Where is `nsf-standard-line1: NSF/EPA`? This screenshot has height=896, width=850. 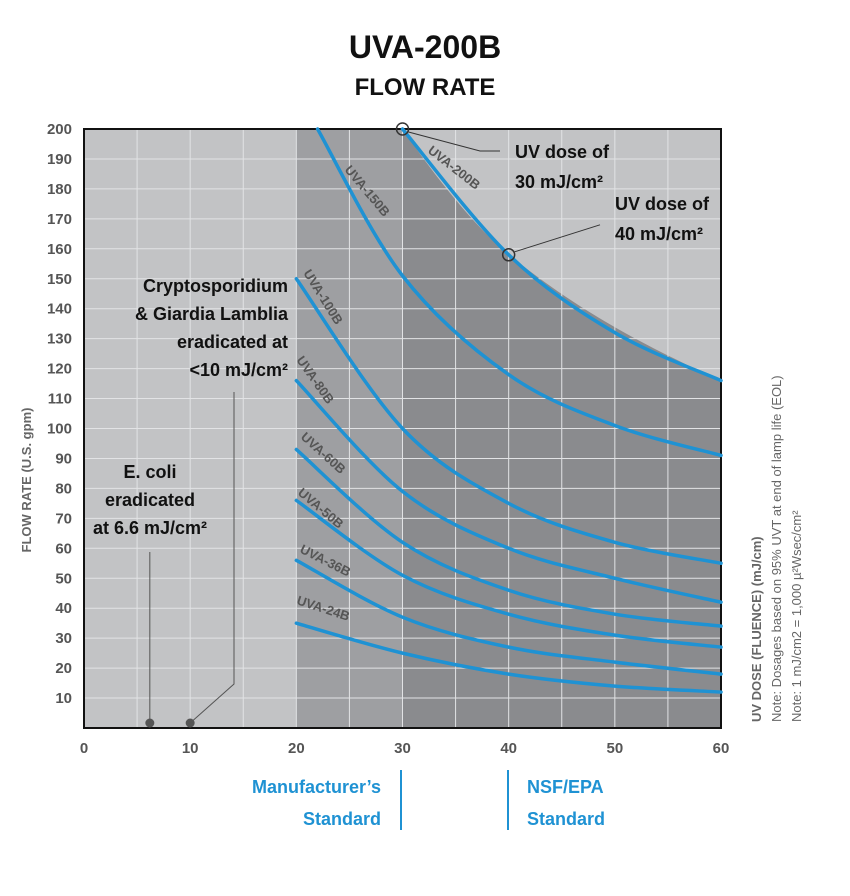 nsf-standard-line1: NSF/EPA is located at coordinates (565, 787).